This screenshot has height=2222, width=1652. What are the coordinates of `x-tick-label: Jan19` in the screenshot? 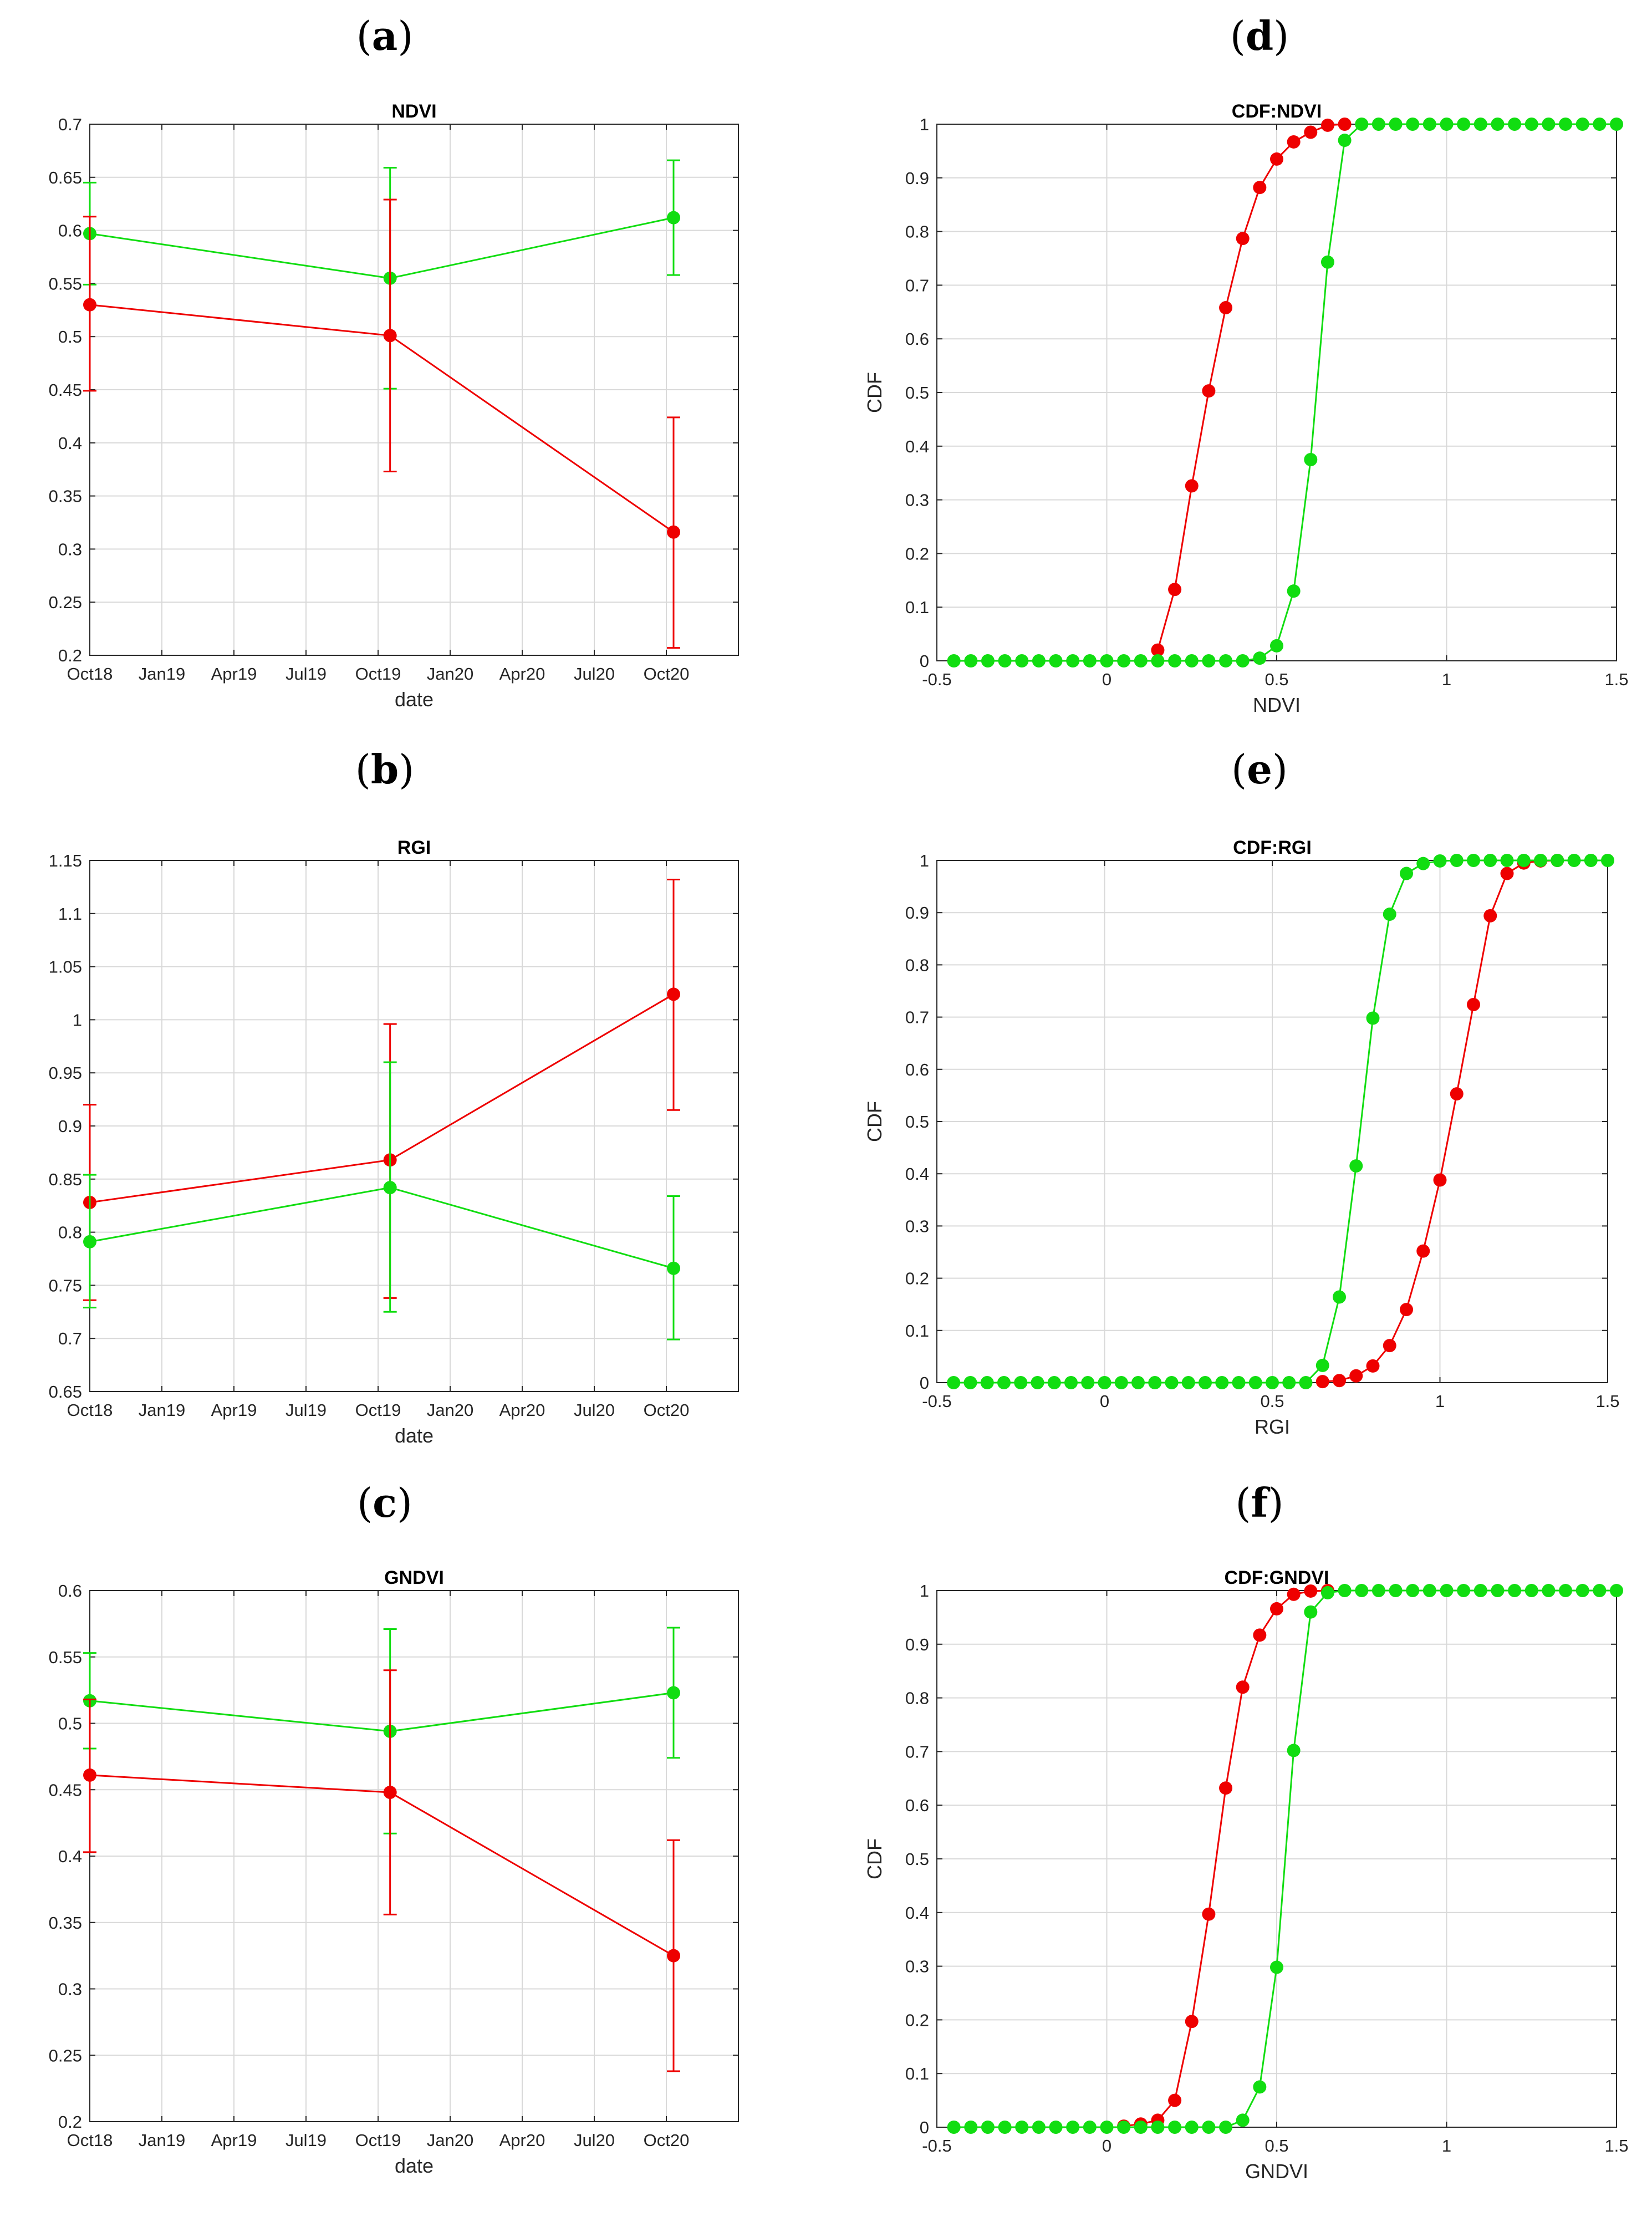 It's located at (162, 674).